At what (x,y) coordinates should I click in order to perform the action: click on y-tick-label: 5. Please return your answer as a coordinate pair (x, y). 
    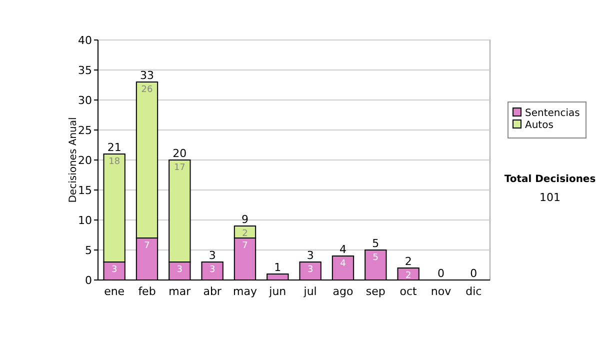
    Looking at the image, I should click on (88, 250).